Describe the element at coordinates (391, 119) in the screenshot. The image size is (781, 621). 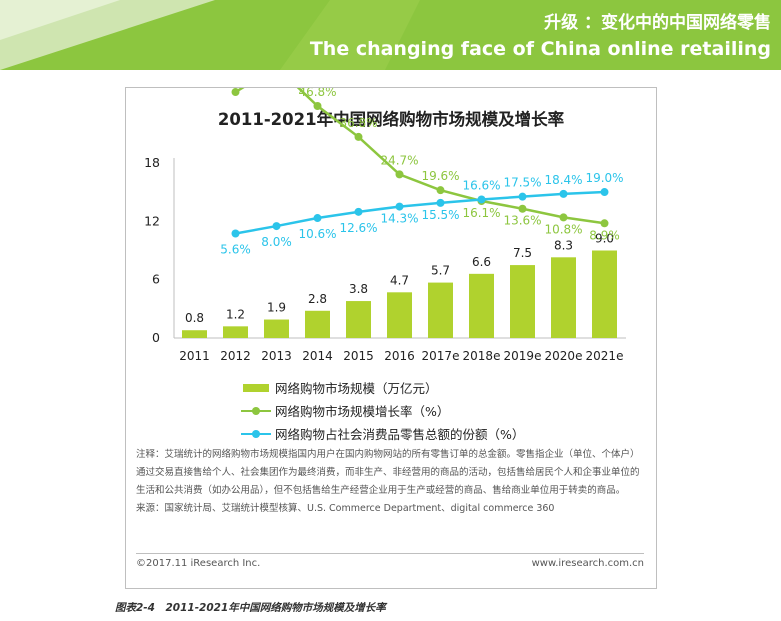
I see `chart-title: 2011-2021年中国网络购物市场规模及增长率` at that location.